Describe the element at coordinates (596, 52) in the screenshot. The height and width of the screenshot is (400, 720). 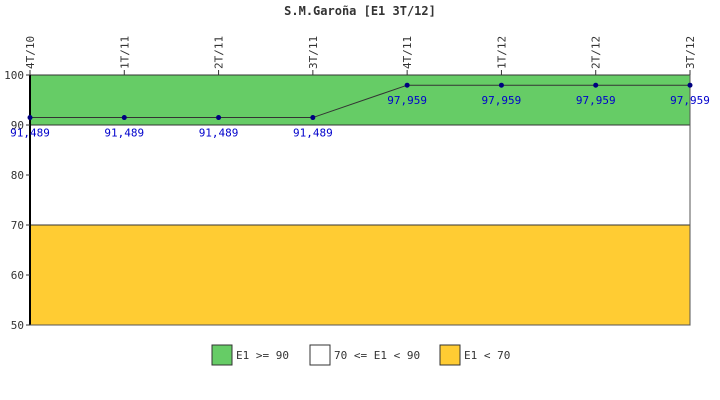
I see `x-tick-label-6: 2T/12` at that location.